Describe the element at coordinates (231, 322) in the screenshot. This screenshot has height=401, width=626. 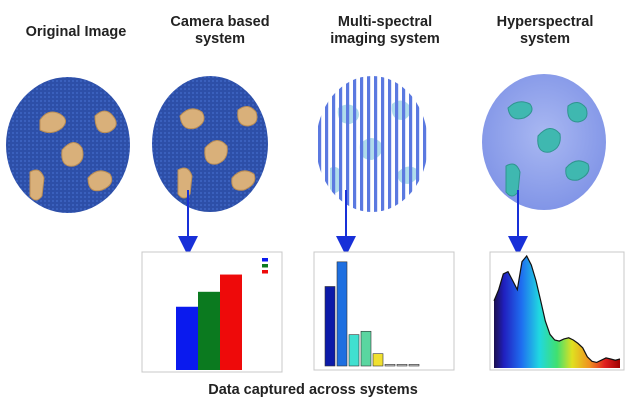
I see `rgb-bar-R` at that location.